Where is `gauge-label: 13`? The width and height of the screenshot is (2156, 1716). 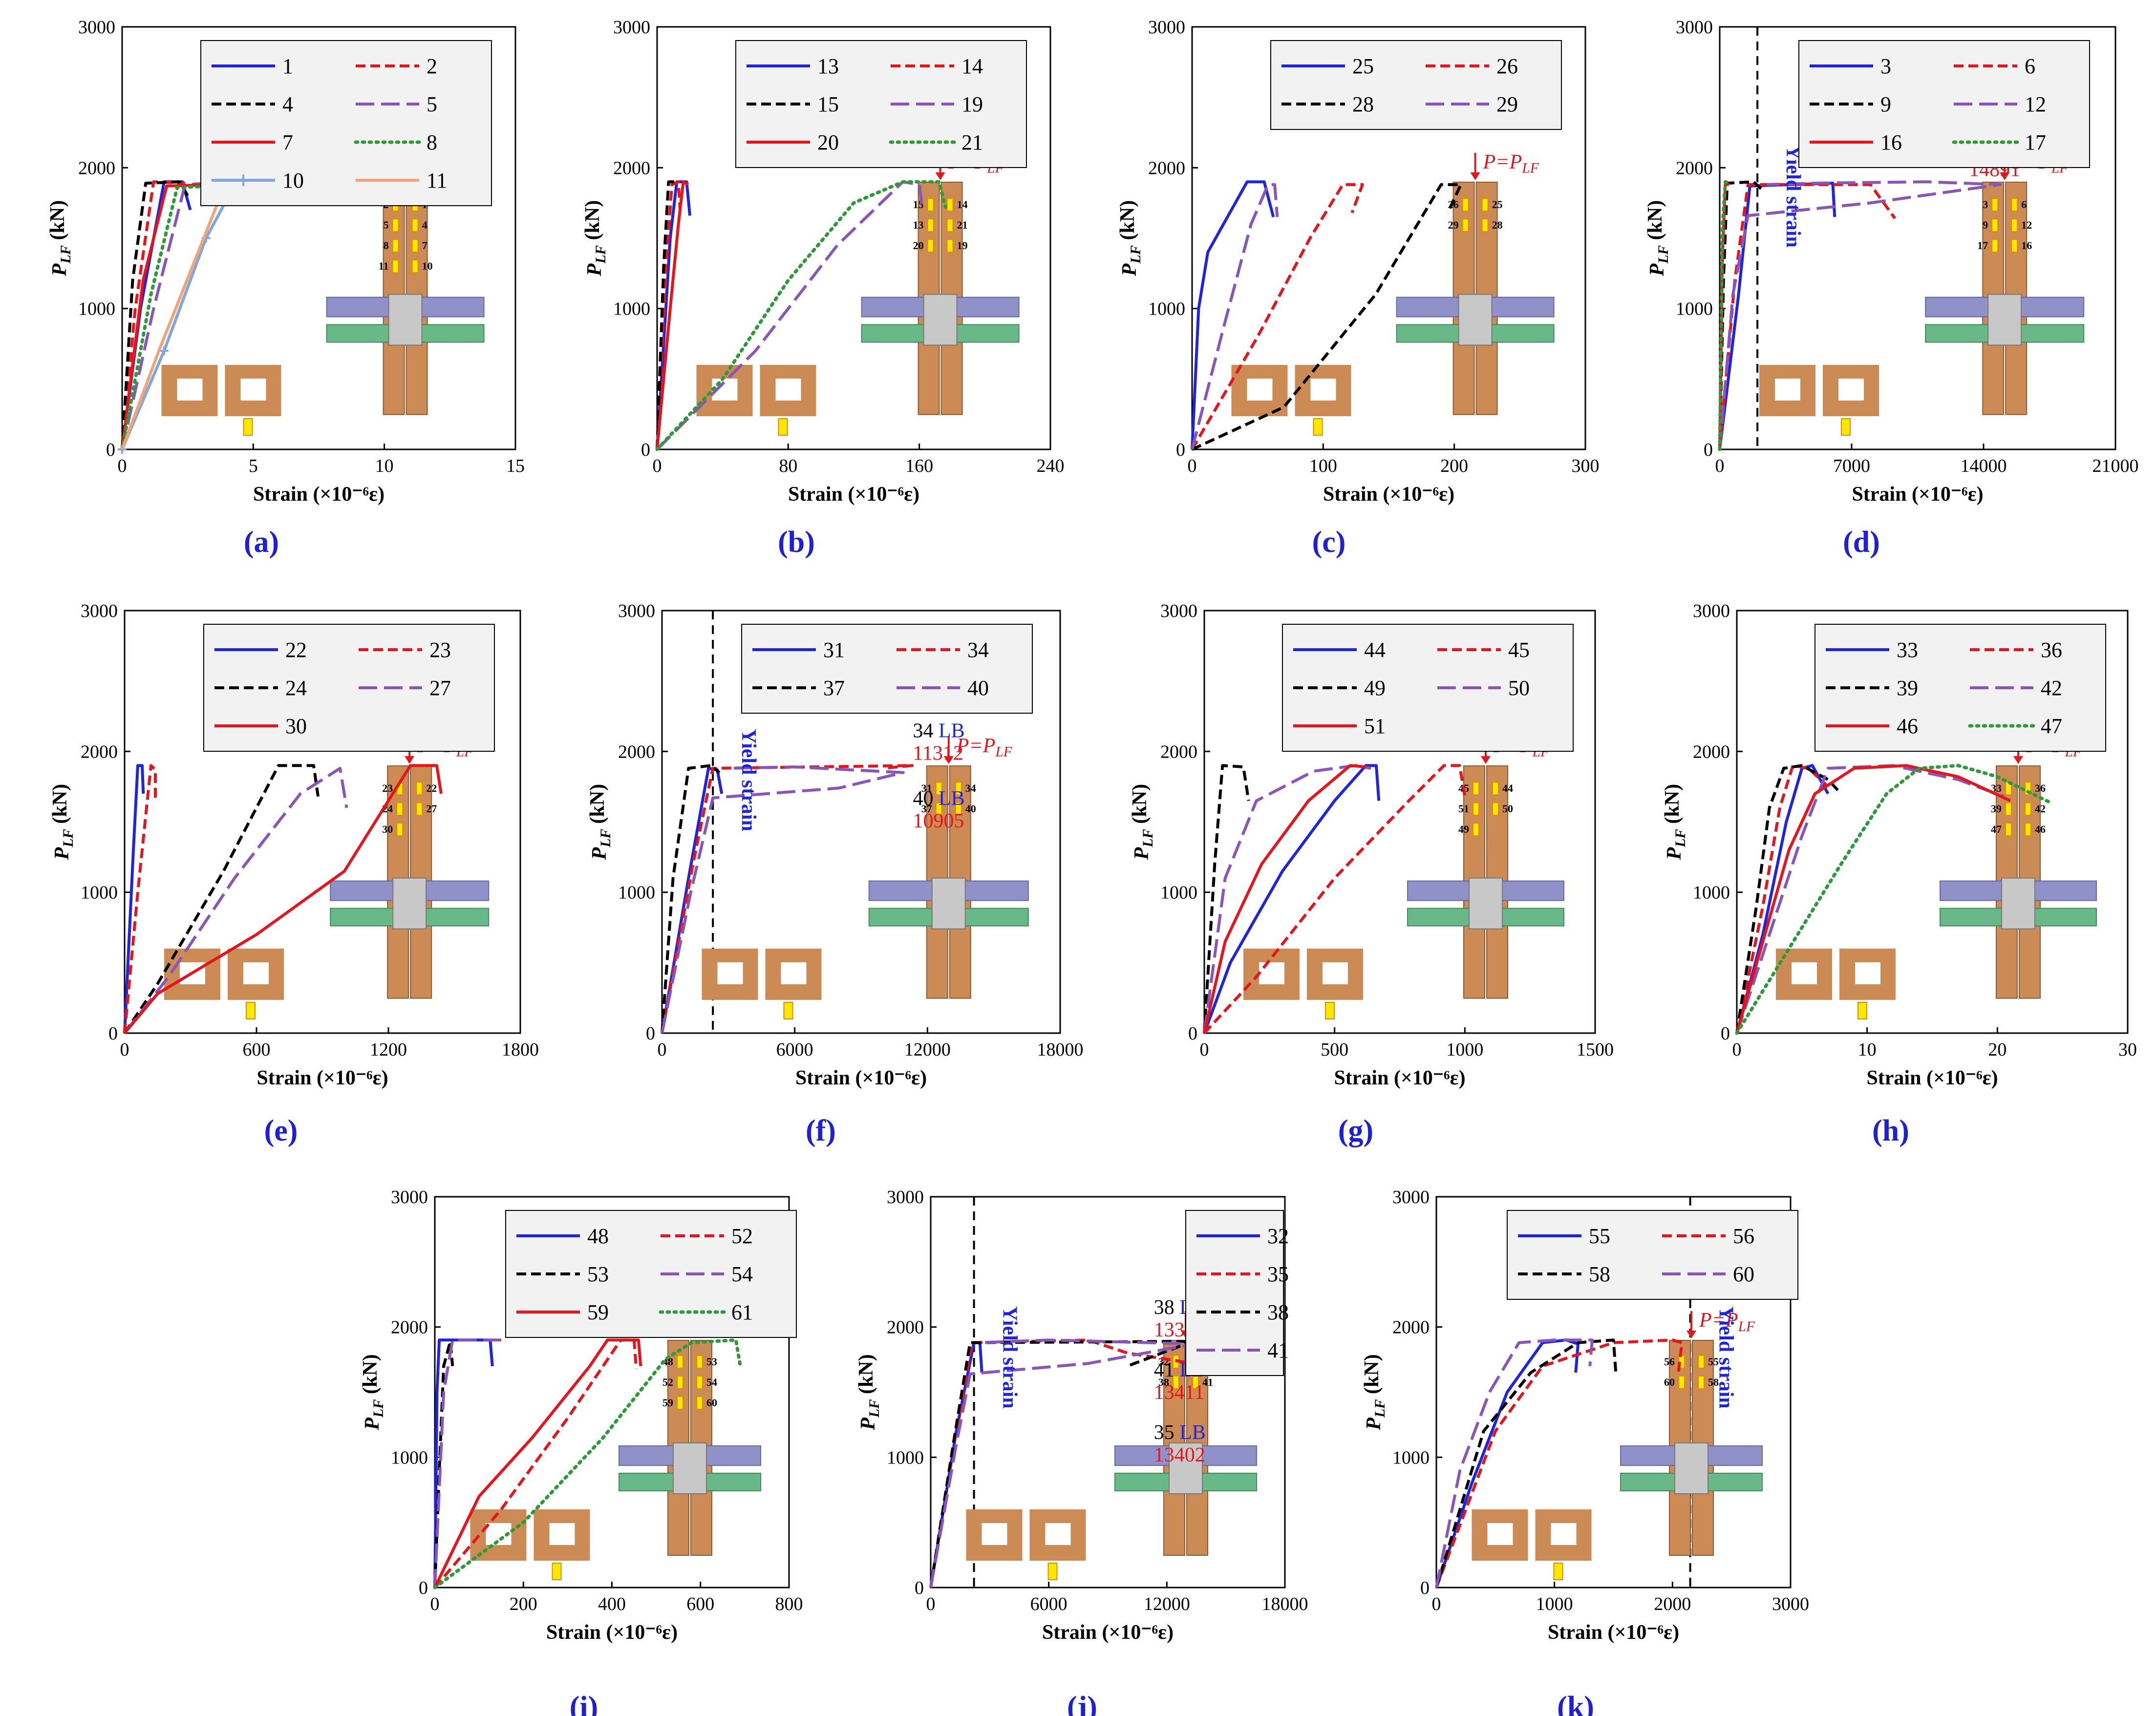 gauge-label: 13 is located at coordinates (918, 225).